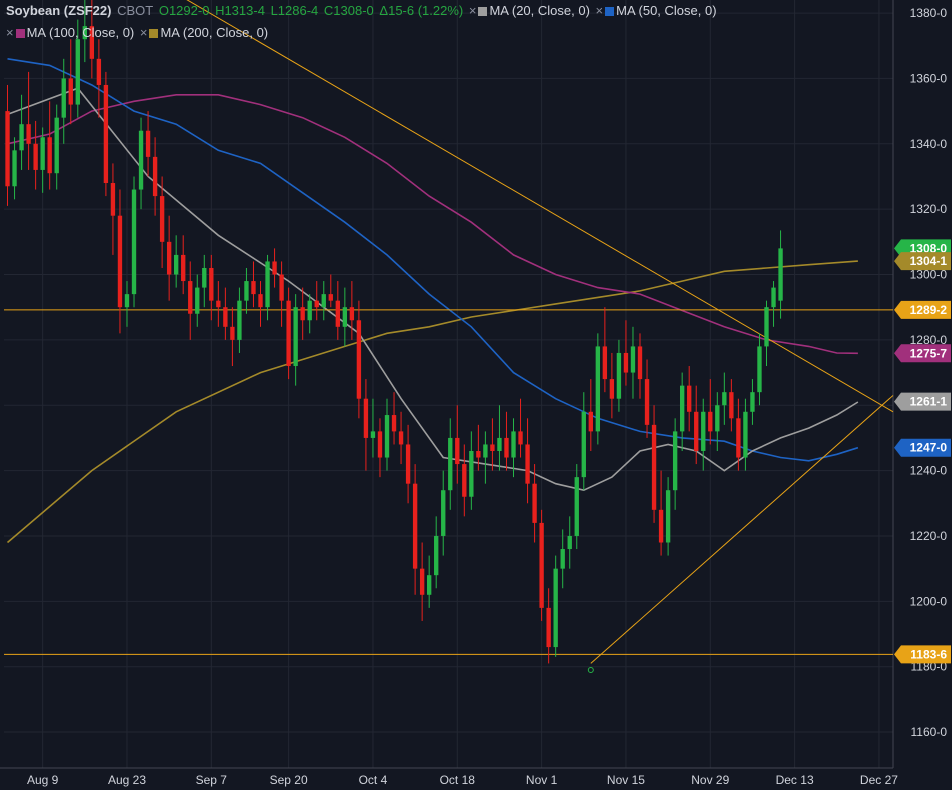 The height and width of the screenshot is (790, 952). What do you see at coordinates (10, 32) in the screenshot?
I see `remove-ma100-icon: ×` at bounding box center [10, 32].